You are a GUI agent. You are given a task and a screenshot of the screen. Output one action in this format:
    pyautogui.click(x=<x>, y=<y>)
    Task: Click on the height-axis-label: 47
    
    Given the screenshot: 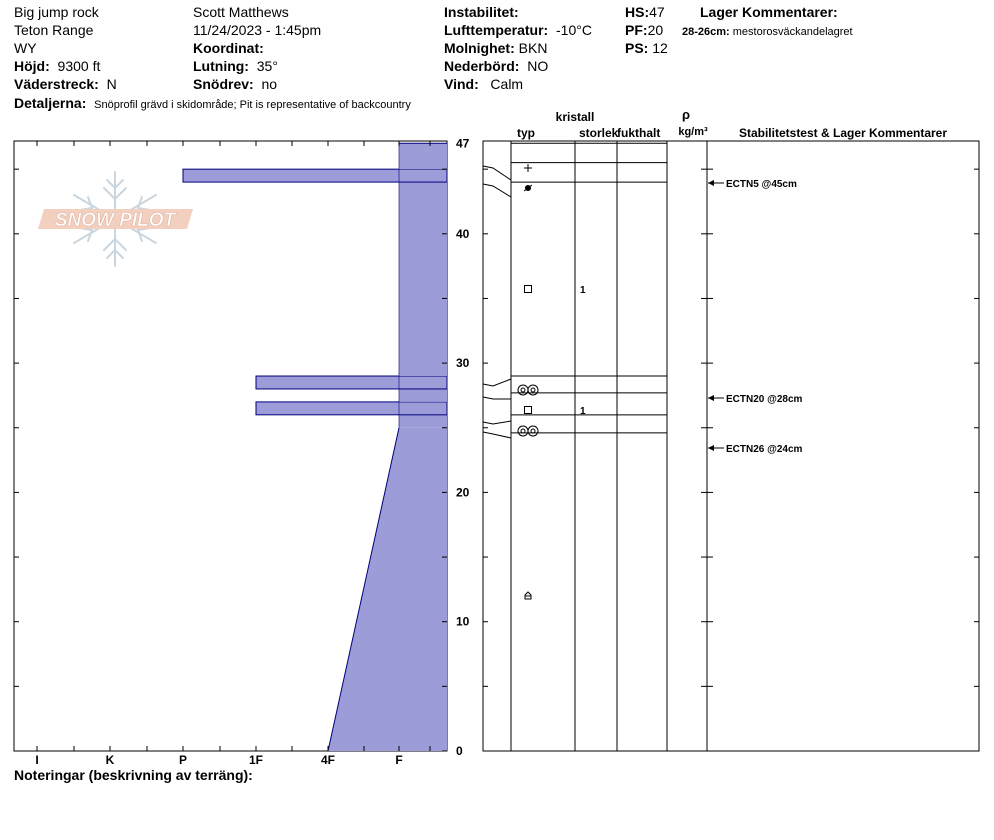 What is the action you would take?
    pyautogui.click(x=463, y=143)
    